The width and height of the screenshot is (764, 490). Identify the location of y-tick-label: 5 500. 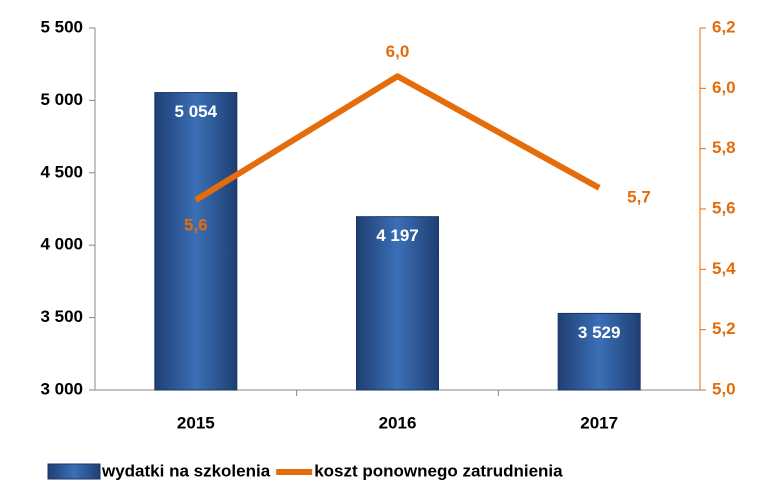
(61, 26).